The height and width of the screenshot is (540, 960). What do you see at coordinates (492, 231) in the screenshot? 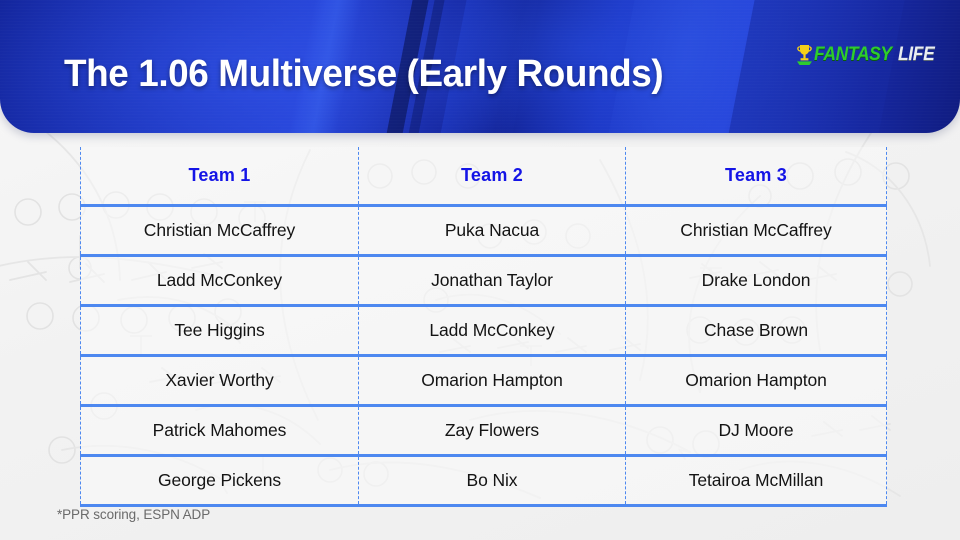
I see `player-cell: Puka Nacua` at bounding box center [492, 231].